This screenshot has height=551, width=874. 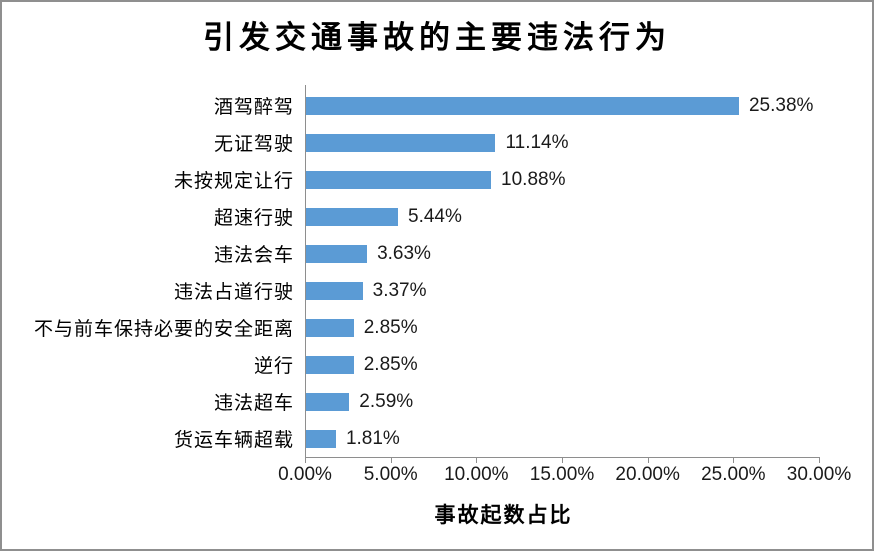 What do you see at coordinates (372, 438) in the screenshot?
I see `value-label: 1.81%` at bounding box center [372, 438].